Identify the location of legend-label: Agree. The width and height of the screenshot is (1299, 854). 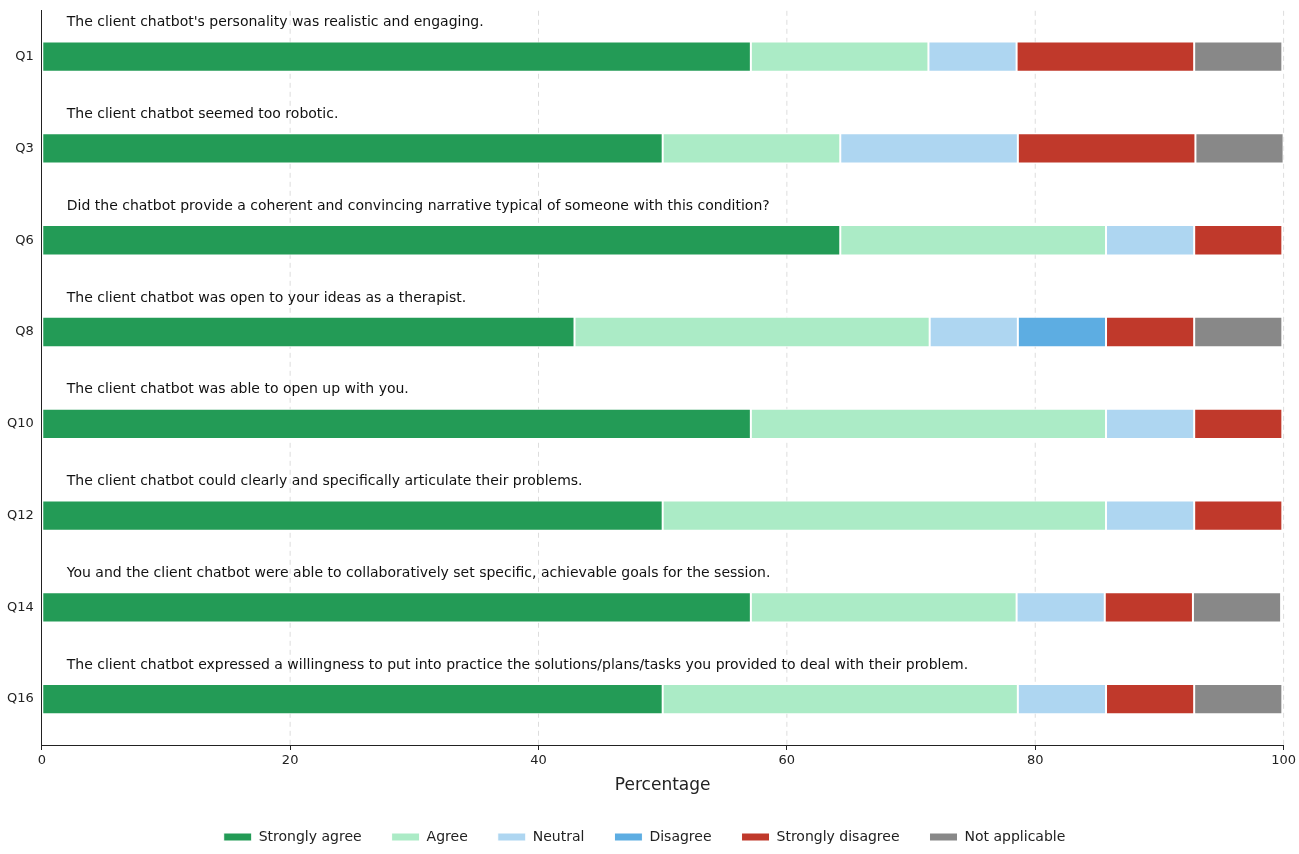
(447, 835).